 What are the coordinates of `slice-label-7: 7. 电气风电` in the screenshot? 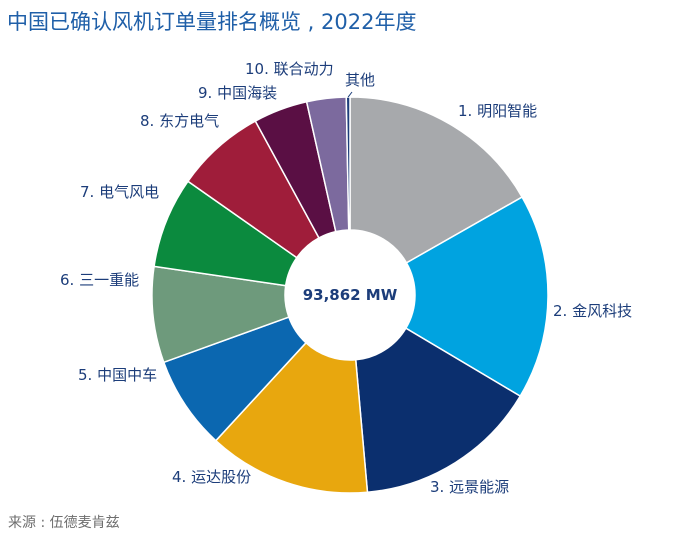 It's located at (119, 192).